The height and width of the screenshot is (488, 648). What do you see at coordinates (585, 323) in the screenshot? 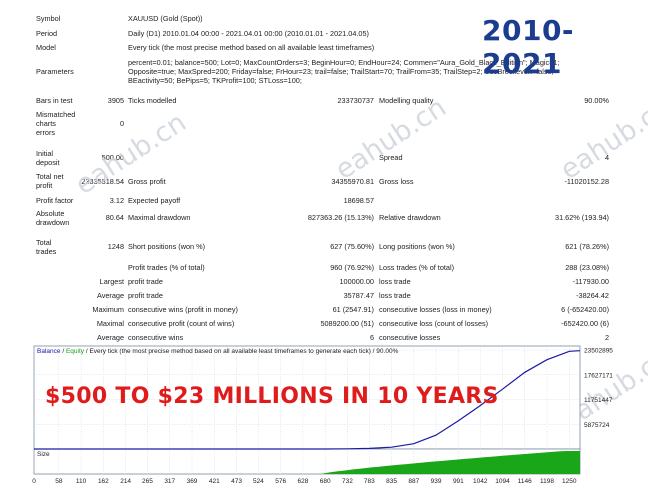
I see `maximal-consec-loss-value: -652420.00 (6)` at bounding box center [585, 323].